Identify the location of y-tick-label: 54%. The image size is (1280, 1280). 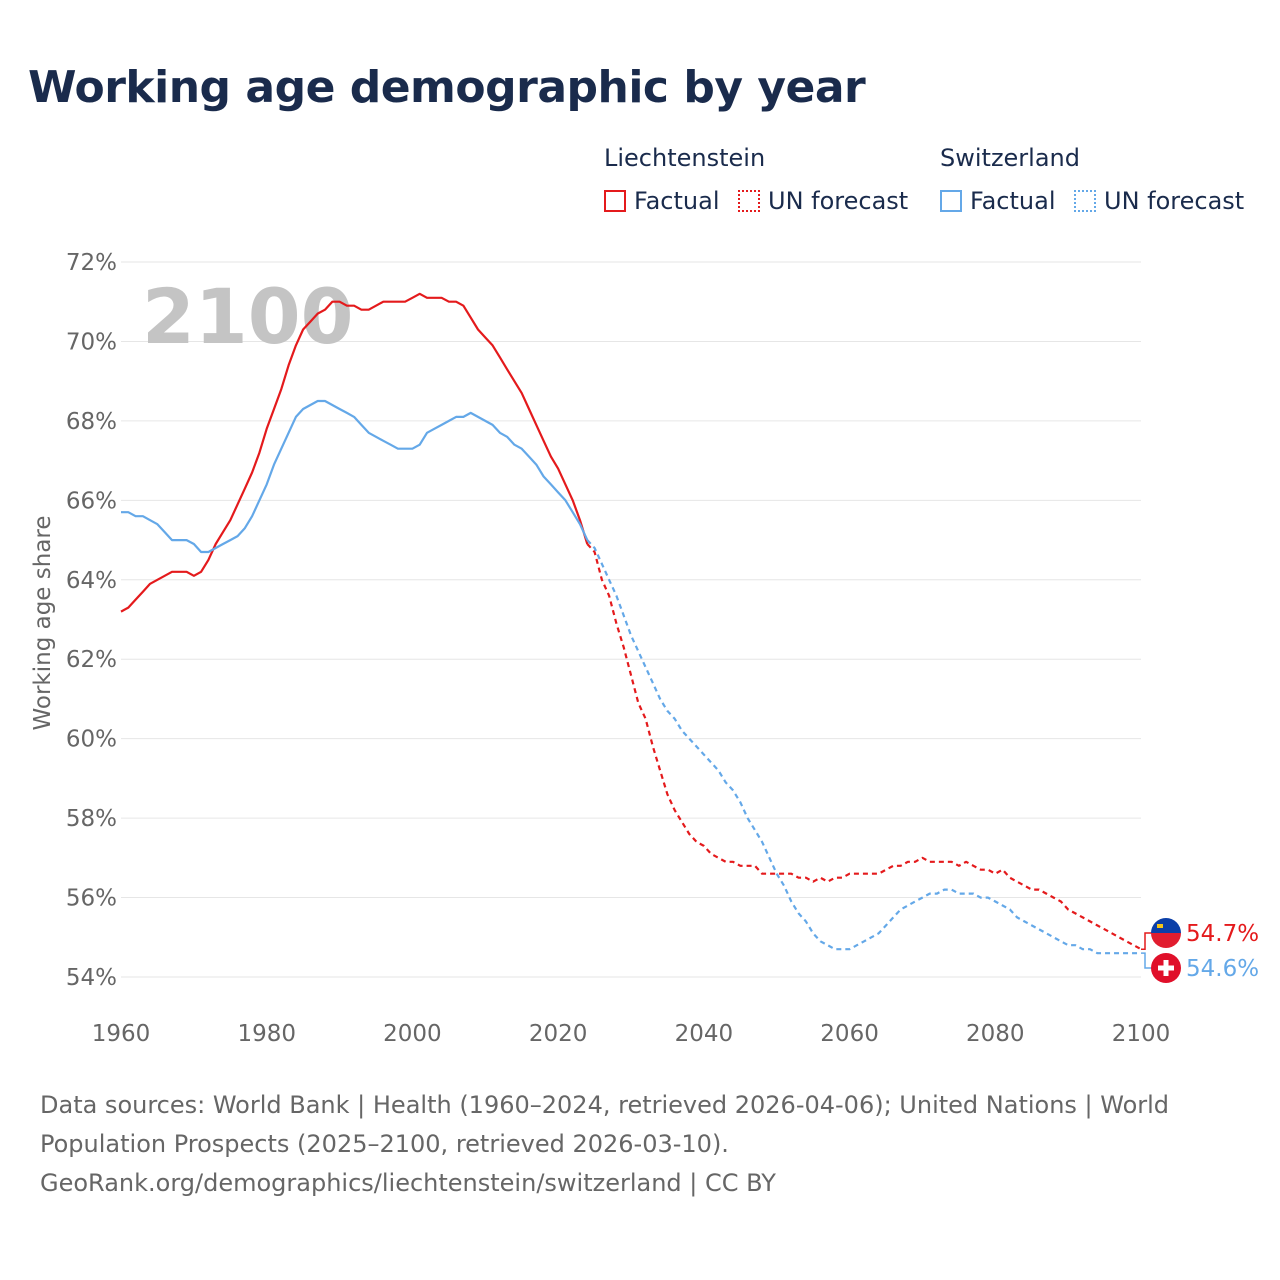
(91, 978).